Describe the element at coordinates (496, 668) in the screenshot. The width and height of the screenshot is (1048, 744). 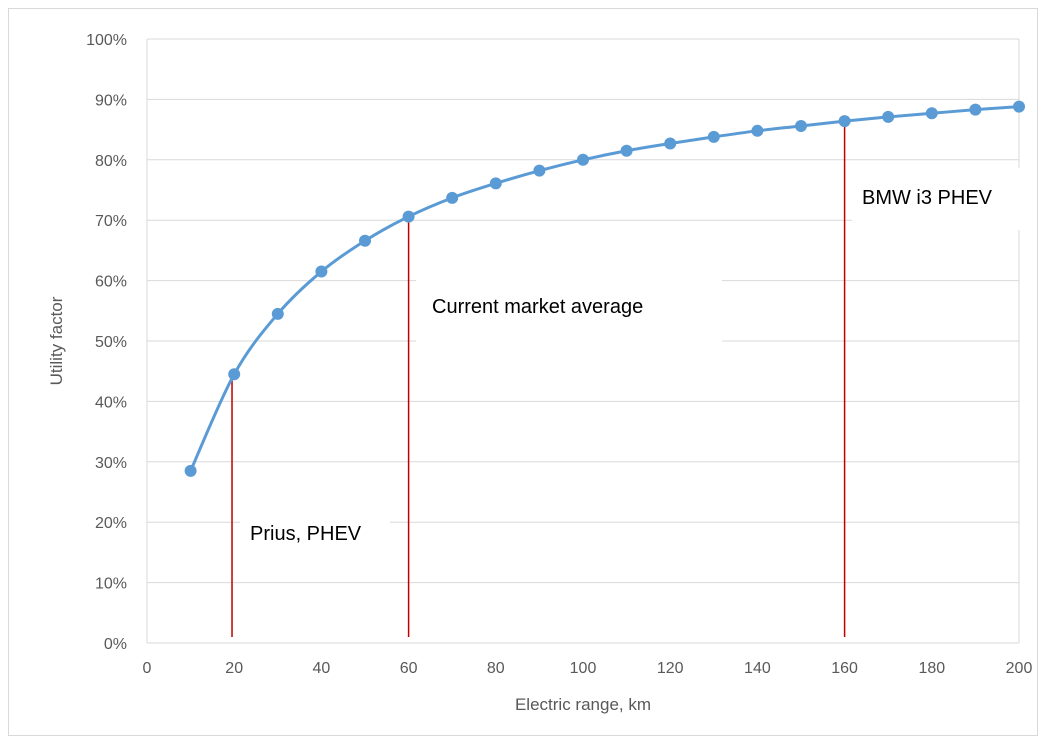
I see `x-tick-label: 80` at that location.